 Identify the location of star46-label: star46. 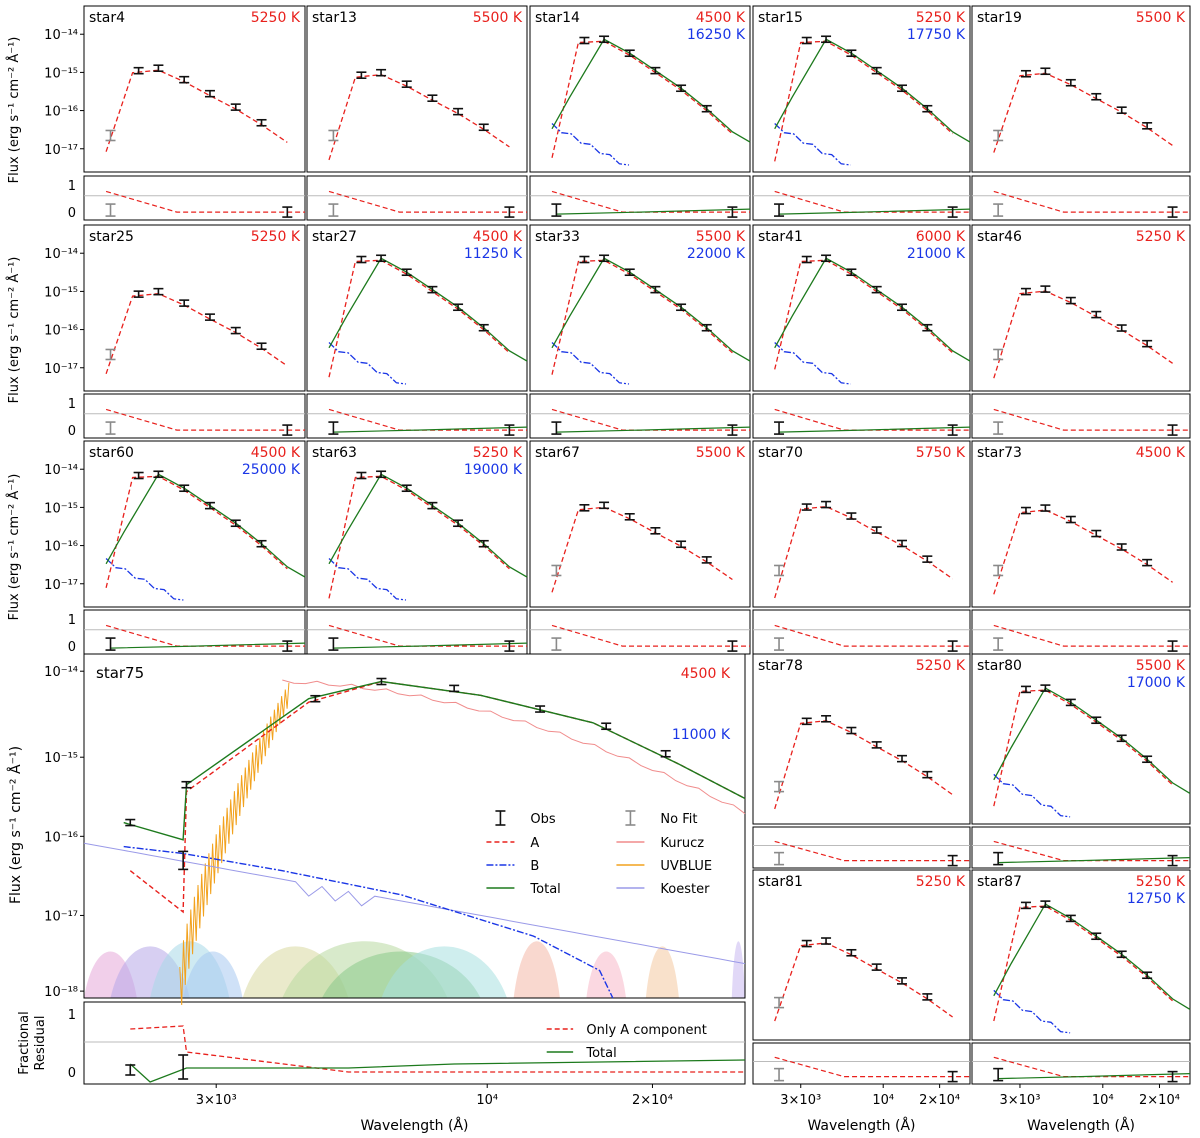
(999, 237).